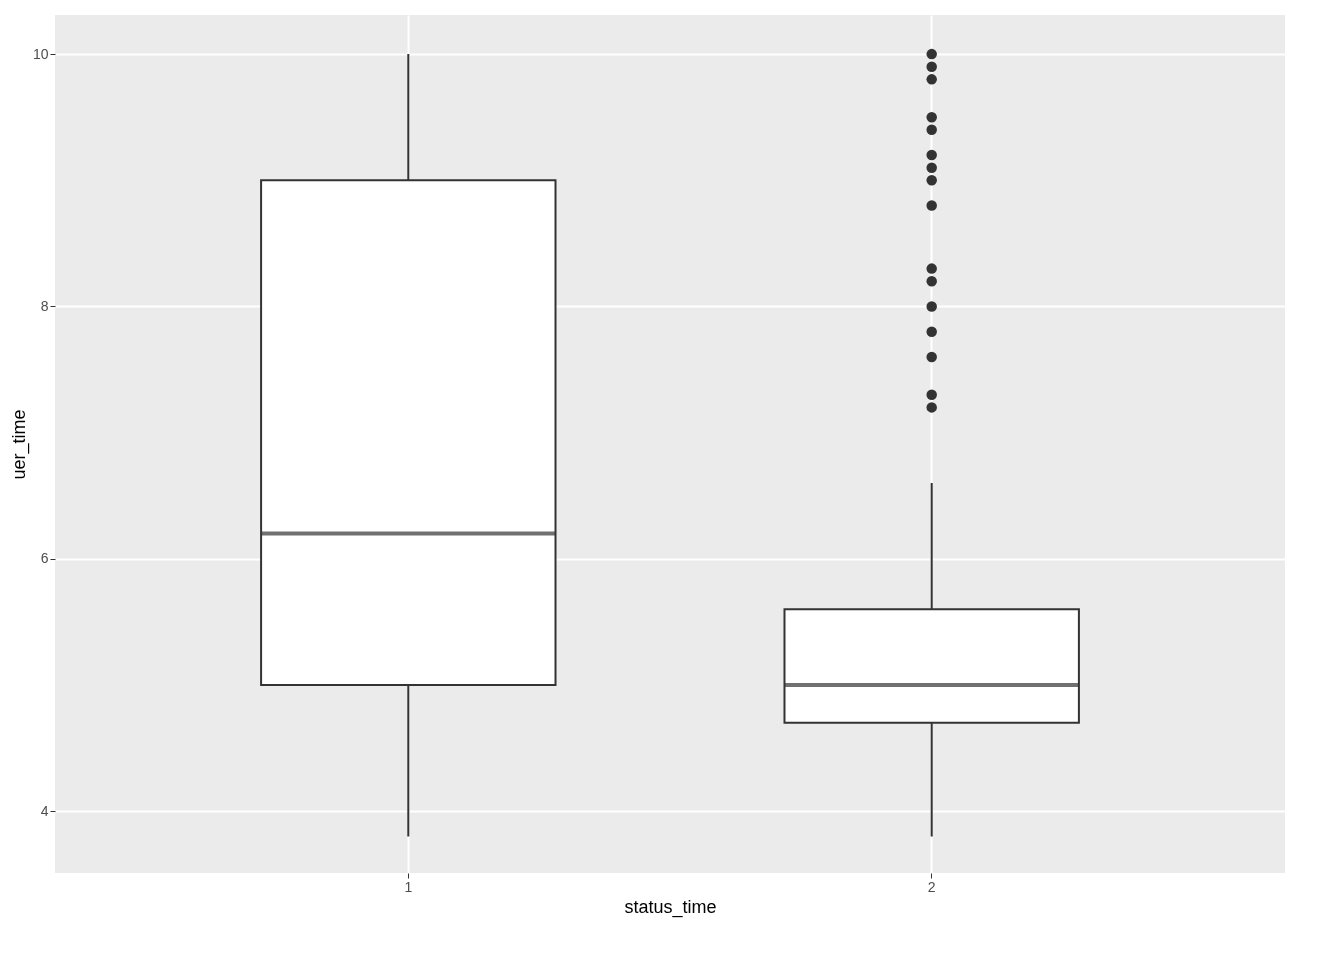 This screenshot has height=960, width=1344. What do you see at coordinates (44, 810) in the screenshot?
I see `y-tick-label: 4` at bounding box center [44, 810].